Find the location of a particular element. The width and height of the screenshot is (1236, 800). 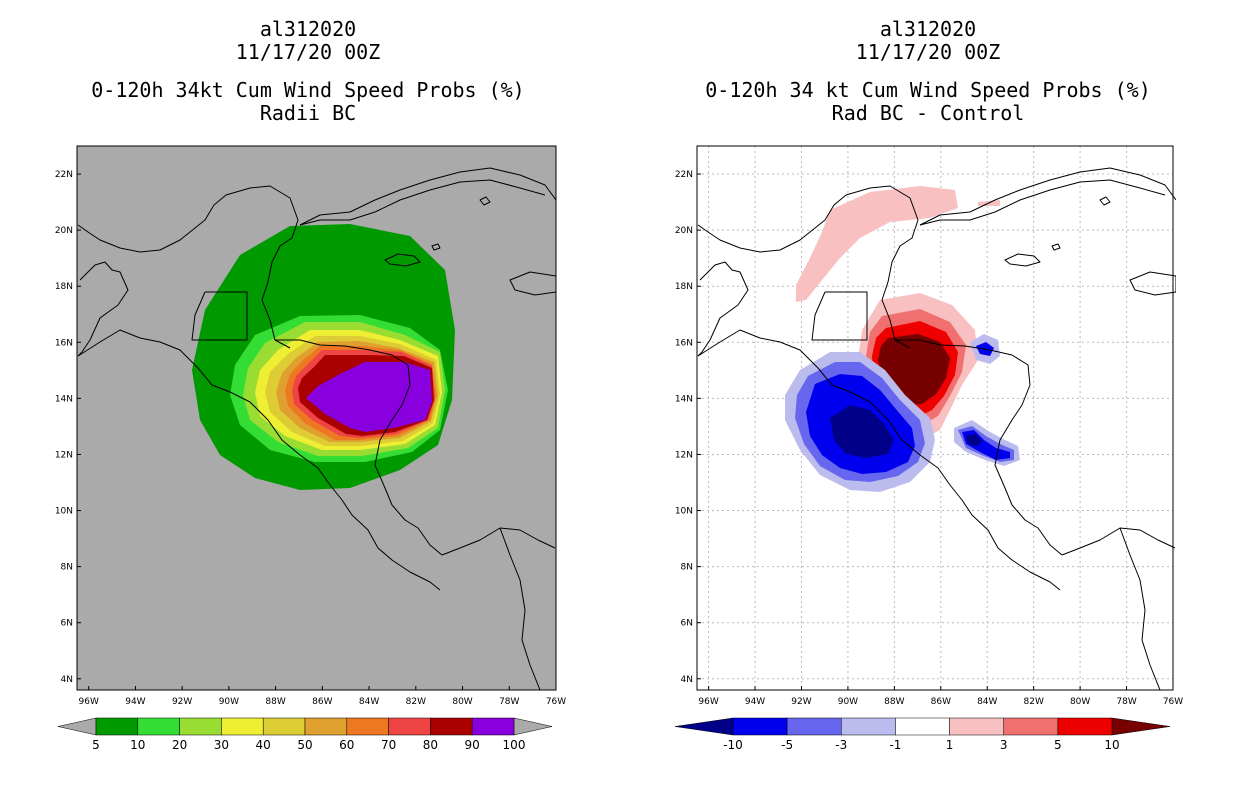

product-name: 0-120h 34kt Cum Wind Speed Probs (%) is located at coordinates (308, 90).